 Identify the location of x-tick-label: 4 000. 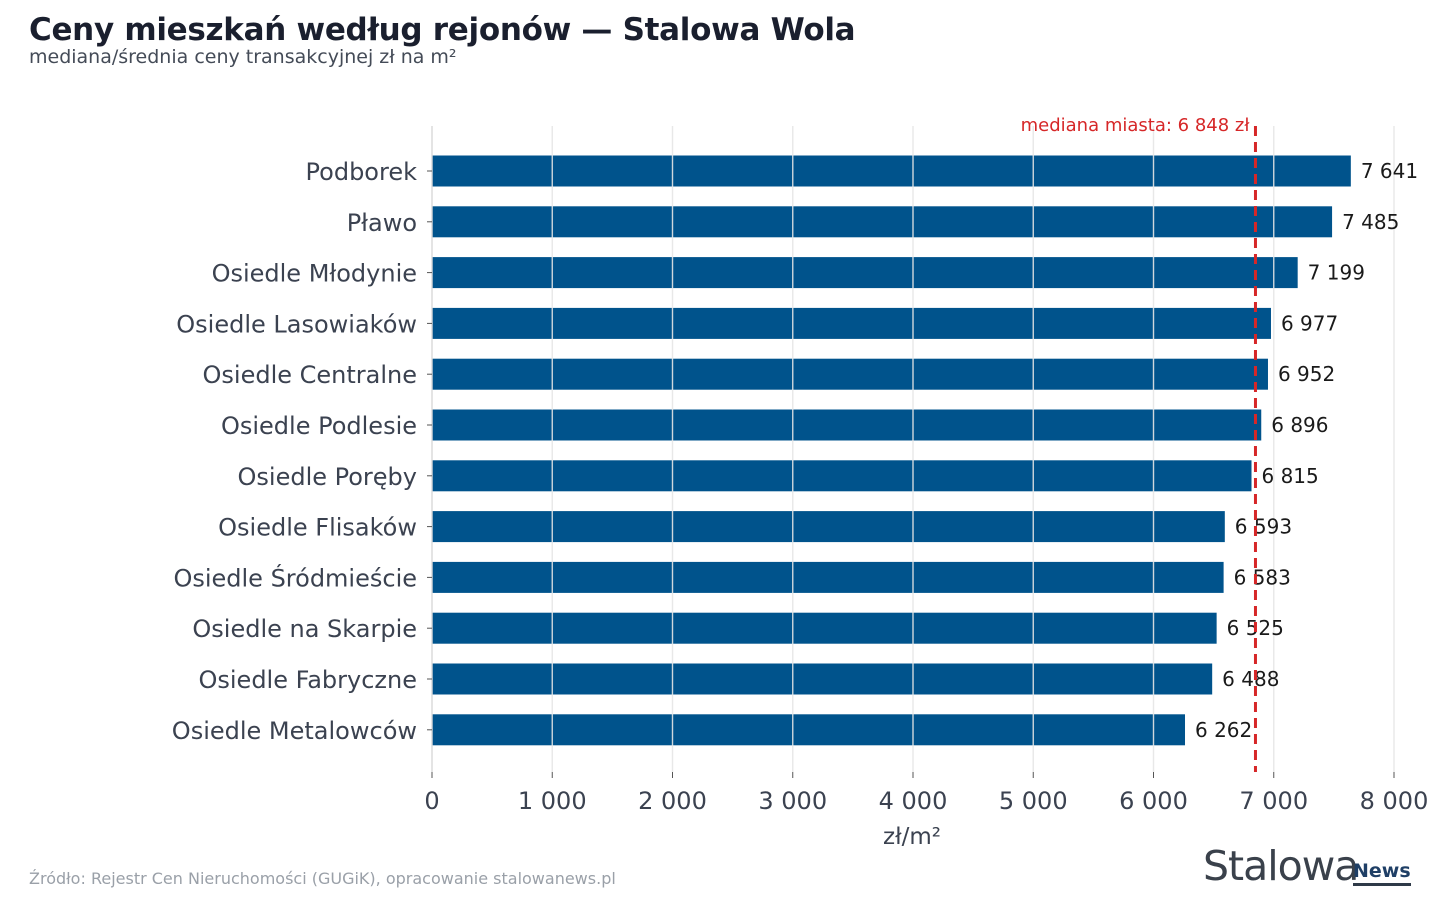
(913, 801).